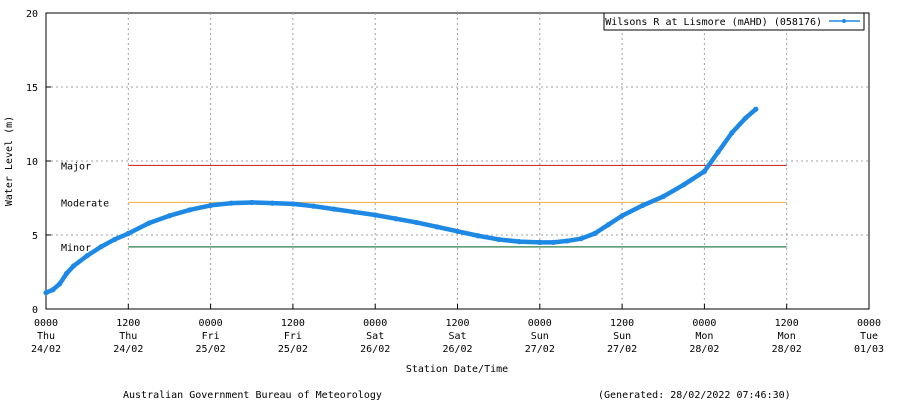 Image resolution: width=900 pixels, height=403 pixels. I want to click on x-tick-label: 01/03, so click(869, 349).